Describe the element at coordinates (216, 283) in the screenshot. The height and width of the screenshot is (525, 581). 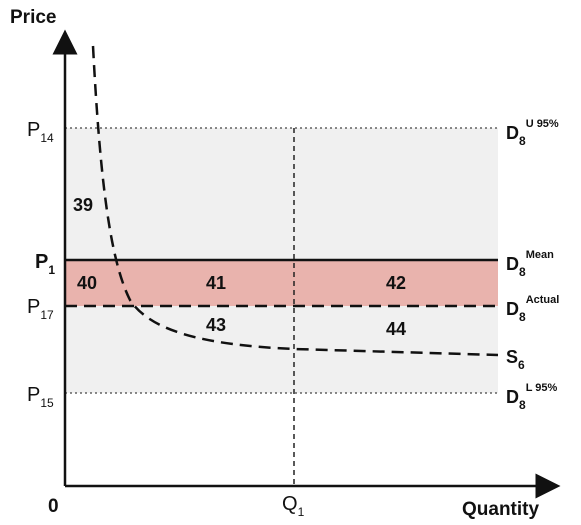
I see `region-41: 41` at that location.